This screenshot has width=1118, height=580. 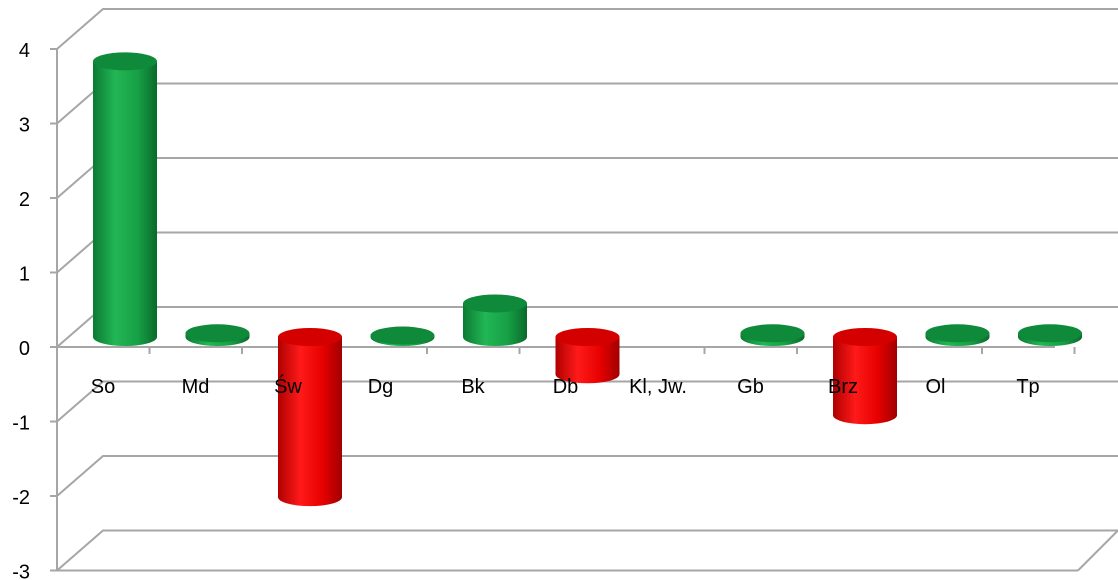 I want to click on y-tick-label: -2, so click(x=21, y=498).